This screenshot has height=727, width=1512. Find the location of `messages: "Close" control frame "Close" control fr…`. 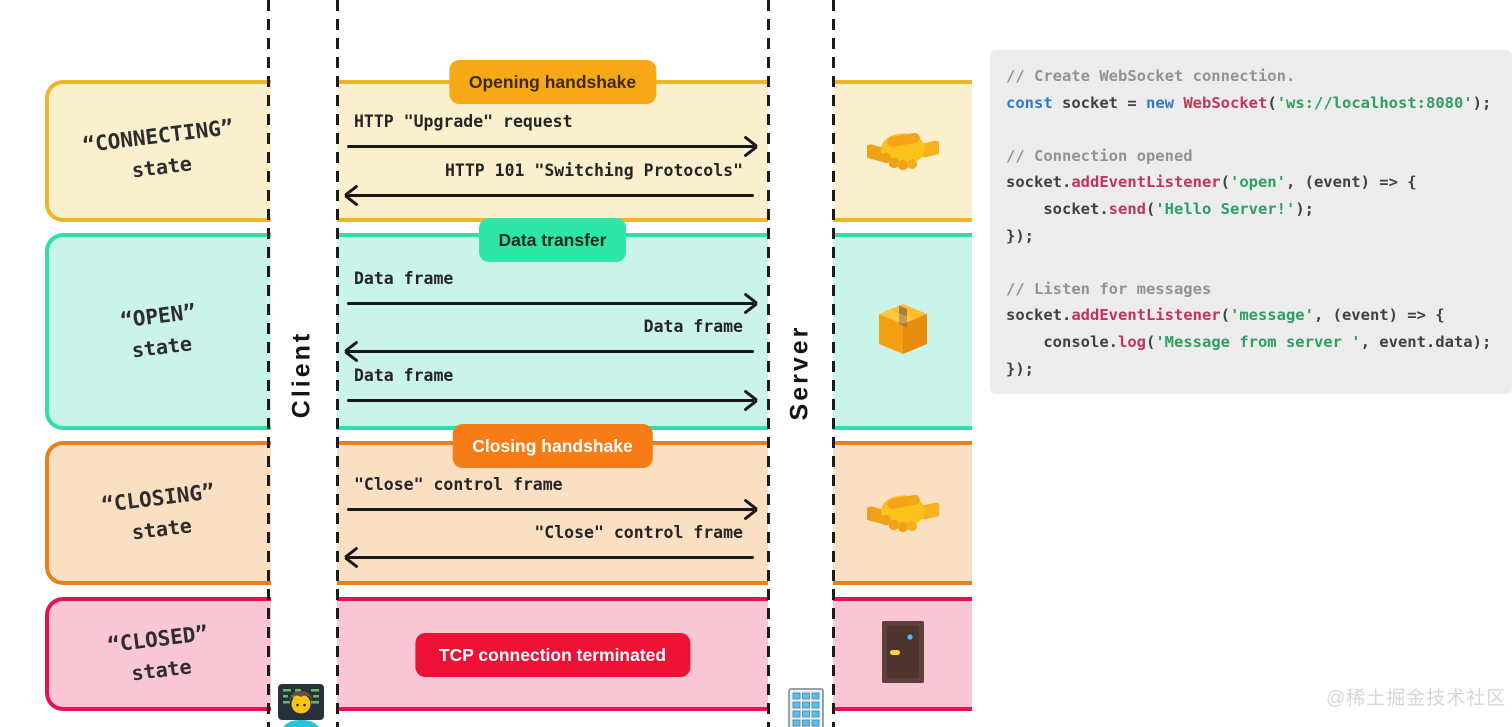

messages: "Close" control frame "Close" control fr… is located at coordinates (552, 513).